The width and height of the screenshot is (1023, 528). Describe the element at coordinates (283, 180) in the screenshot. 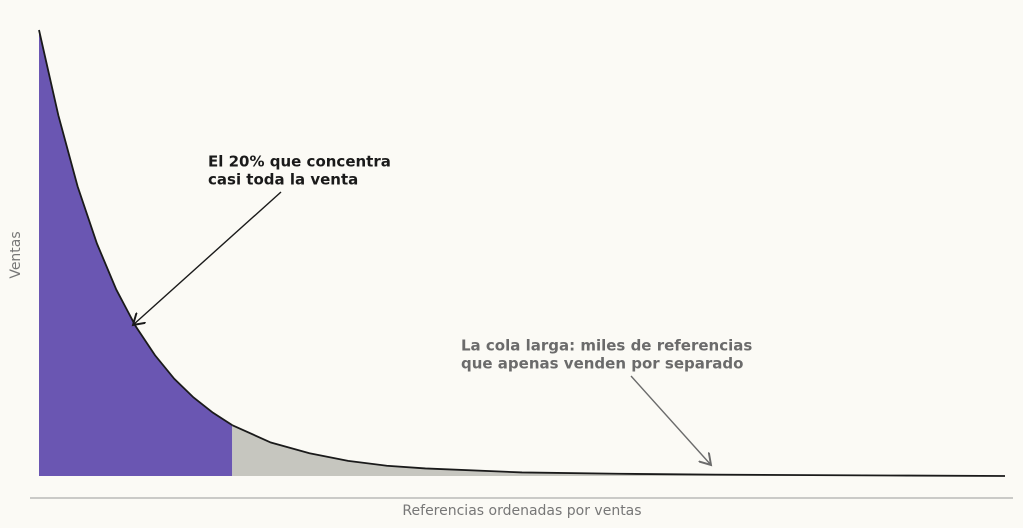

I see `annotation-text: casi toda la venta` at that location.